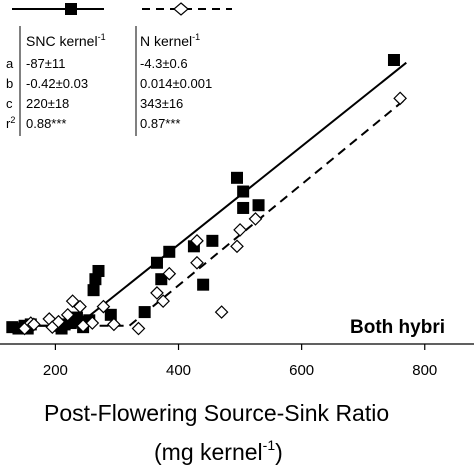 The height and width of the screenshot is (474, 474). What do you see at coordinates (10, 63) in the screenshot?
I see `table-row-label-a: a` at bounding box center [10, 63].